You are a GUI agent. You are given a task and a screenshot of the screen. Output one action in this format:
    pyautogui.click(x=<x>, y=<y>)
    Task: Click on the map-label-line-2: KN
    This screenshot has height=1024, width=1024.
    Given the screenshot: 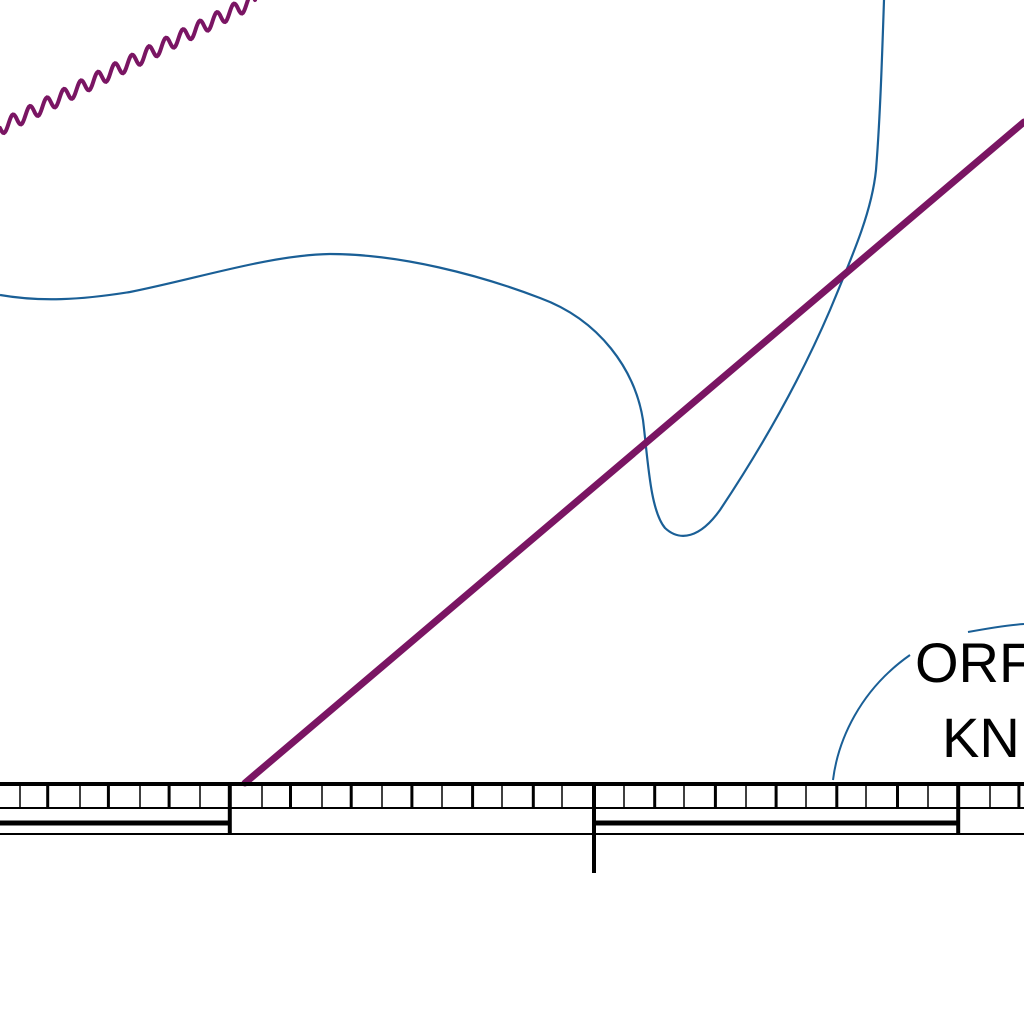 What is the action you would take?
    pyautogui.click(x=981, y=737)
    